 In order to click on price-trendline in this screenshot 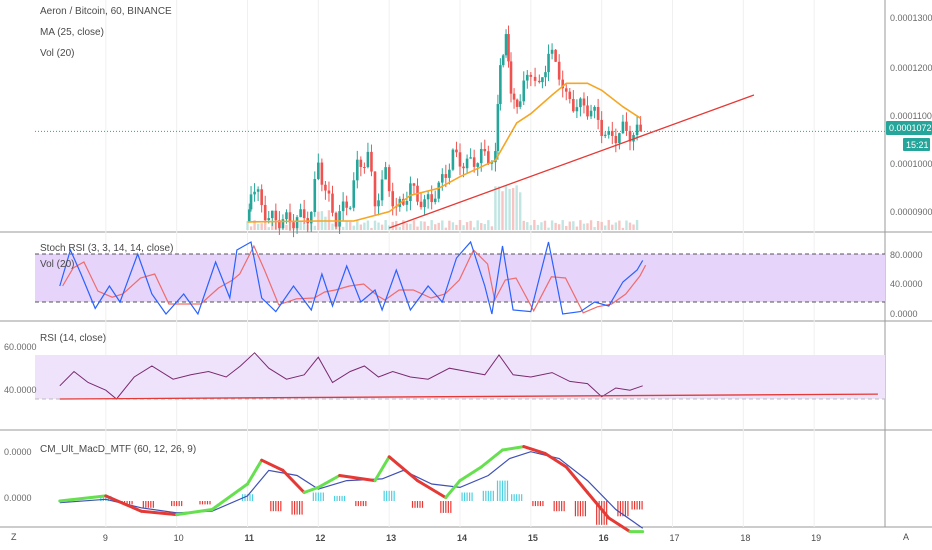, I will do `click(571, 161)`.